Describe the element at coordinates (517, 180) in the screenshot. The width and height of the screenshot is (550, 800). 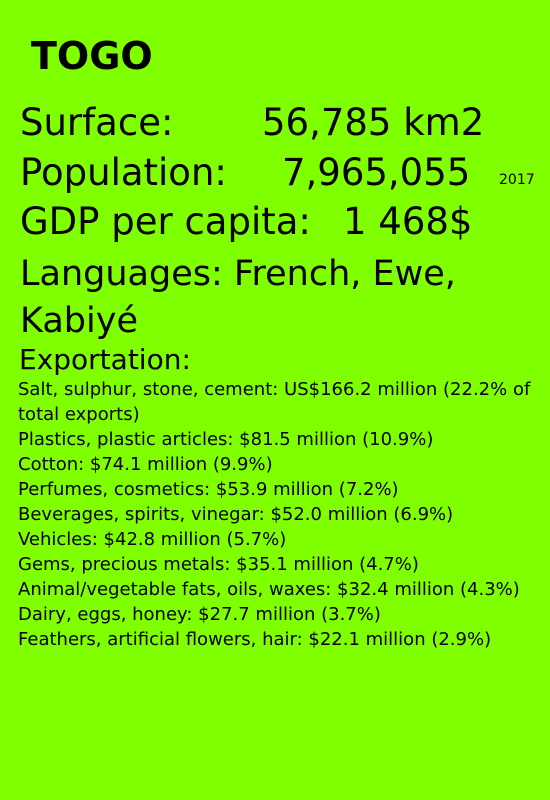
I see `population-year: 2017` at that location.